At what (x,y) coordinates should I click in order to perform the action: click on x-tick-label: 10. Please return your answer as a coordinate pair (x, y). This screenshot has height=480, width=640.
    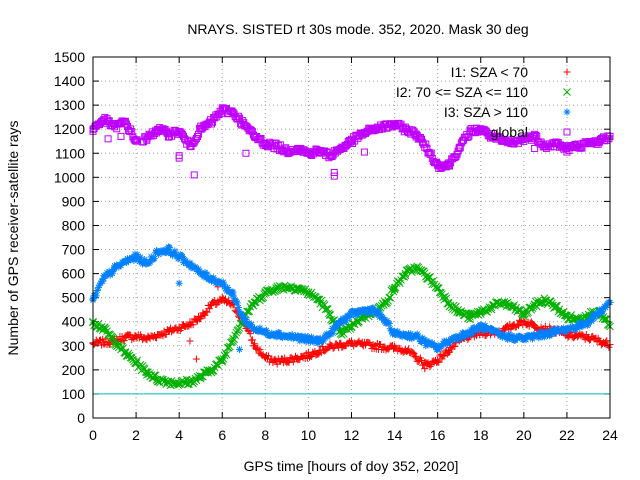
    Looking at the image, I should click on (309, 435).